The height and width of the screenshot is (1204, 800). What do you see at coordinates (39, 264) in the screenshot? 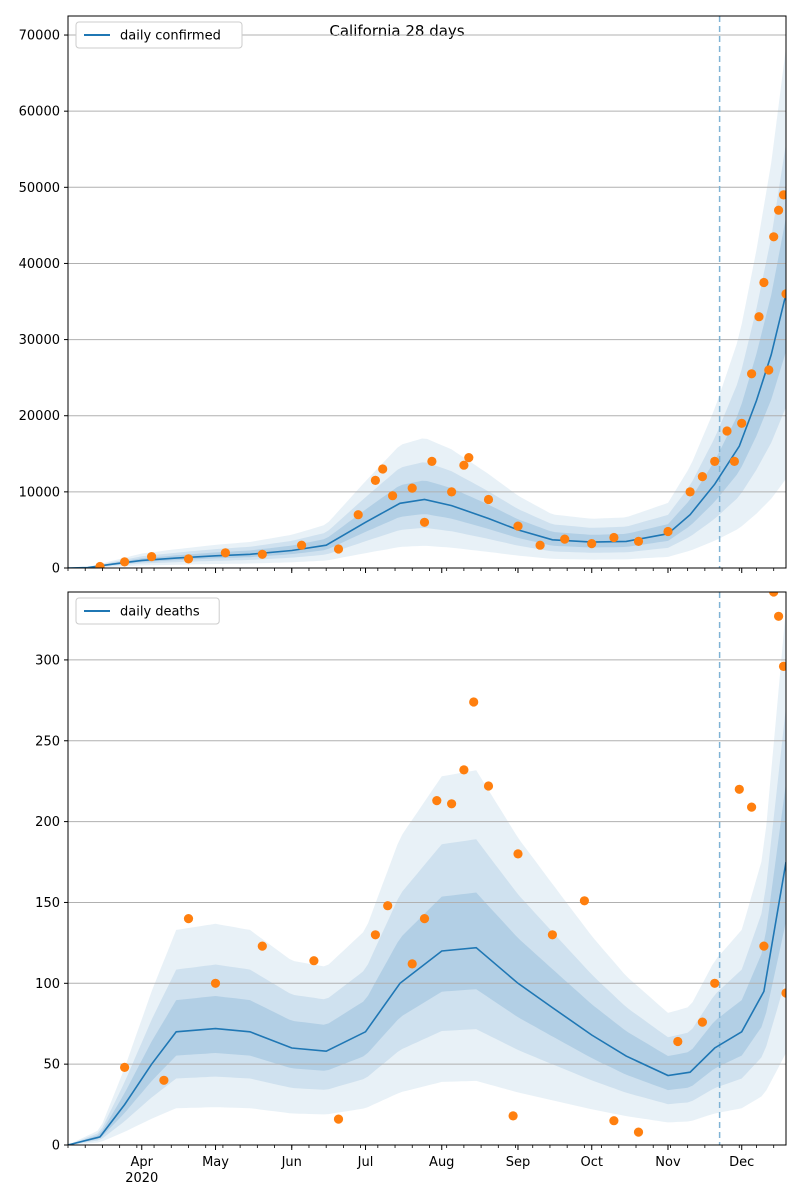
I see `y-tick-label: 40000` at bounding box center [39, 264].